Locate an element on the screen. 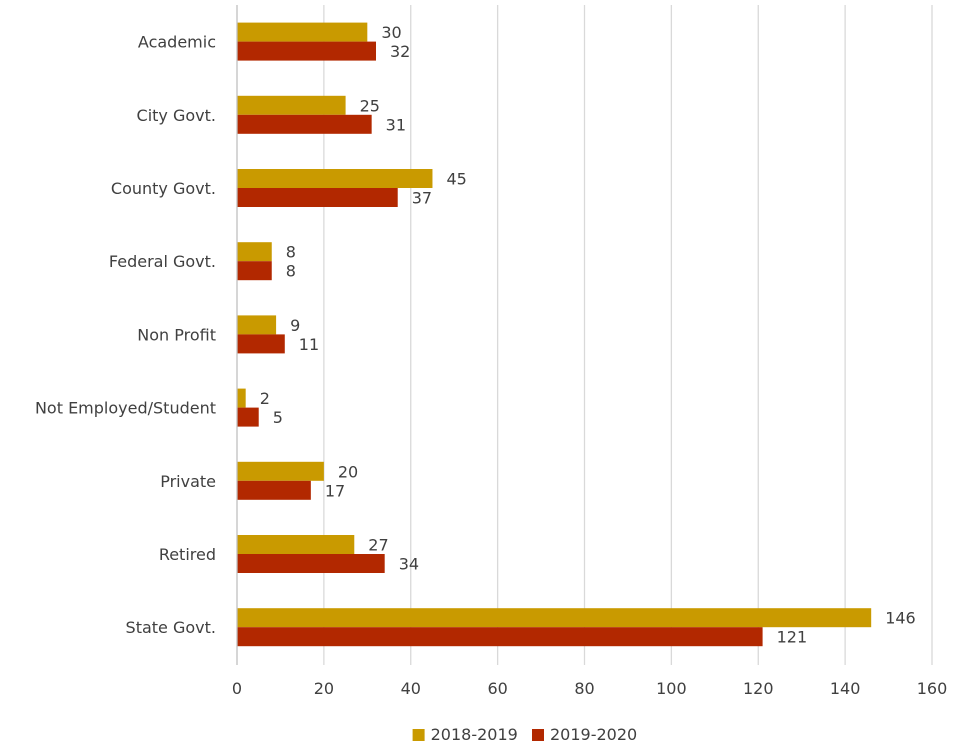 Image resolution: width=962 pixels, height=756 pixels. category-label: Federal Govt. is located at coordinates (162, 261).